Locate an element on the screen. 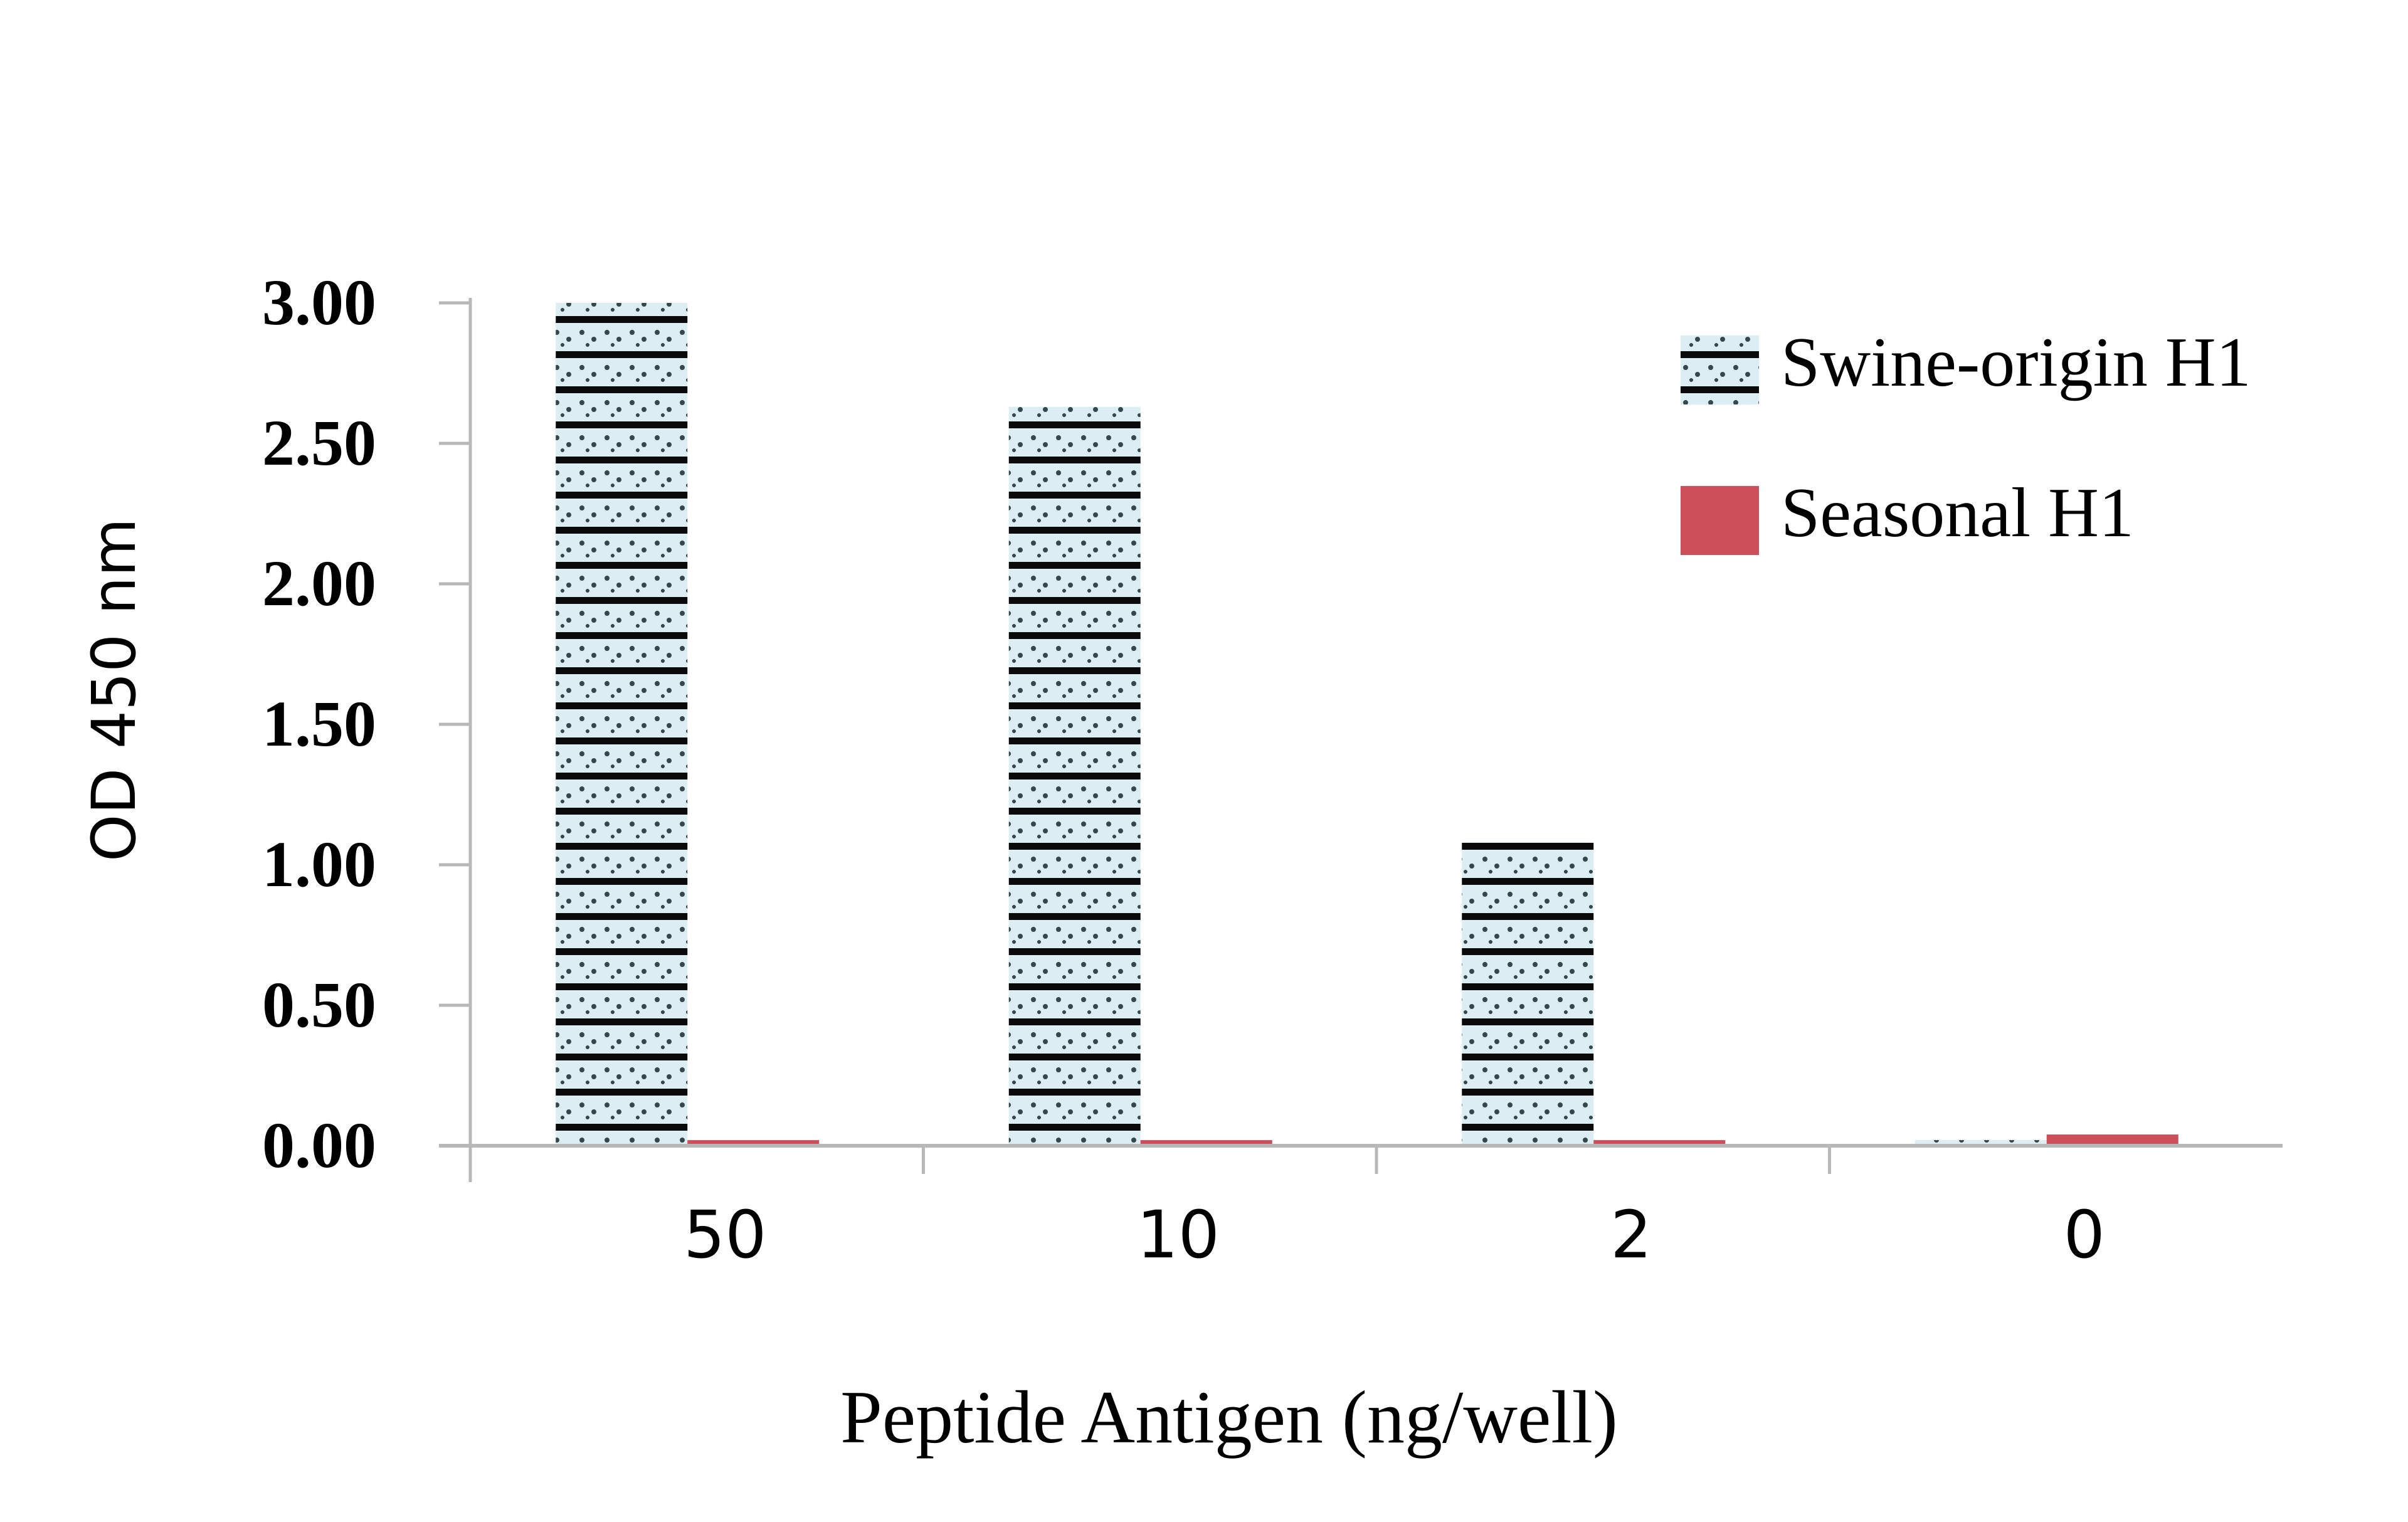 The width and height of the screenshot is (2408, 1522). x-tick-label: 0 is located at coordinates (2084, 1235).